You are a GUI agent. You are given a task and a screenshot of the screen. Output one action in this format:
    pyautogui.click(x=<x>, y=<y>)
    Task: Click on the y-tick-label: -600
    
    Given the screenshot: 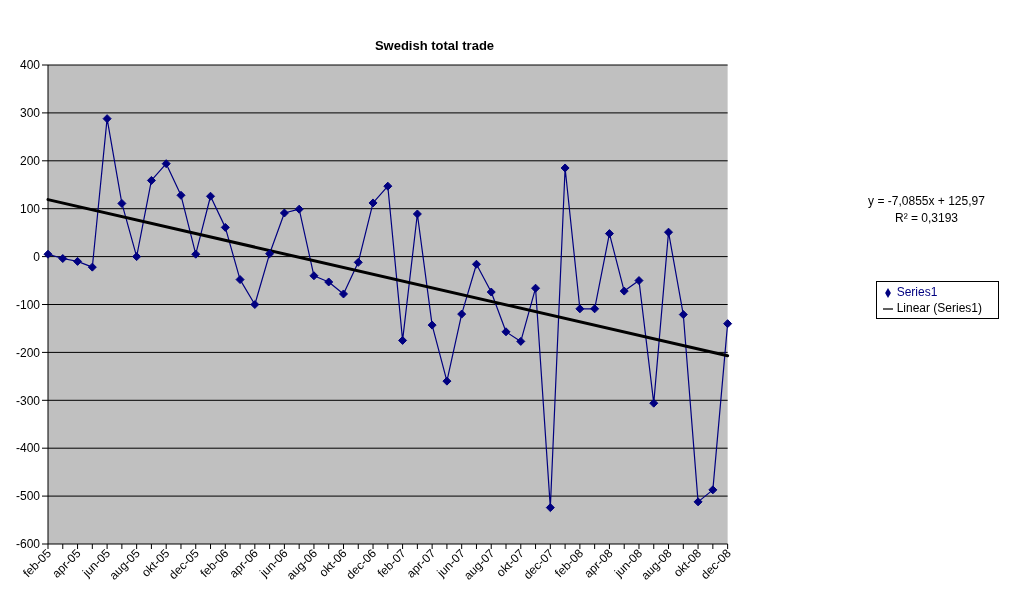 What is the action you would take?
    pyautogui.click(x=28, y=544)
    